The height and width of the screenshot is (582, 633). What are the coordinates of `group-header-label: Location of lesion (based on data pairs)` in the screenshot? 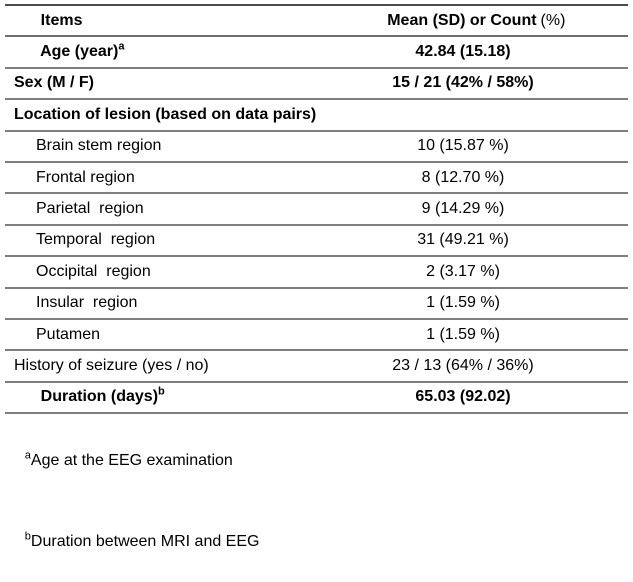 It's located at (165, 114).